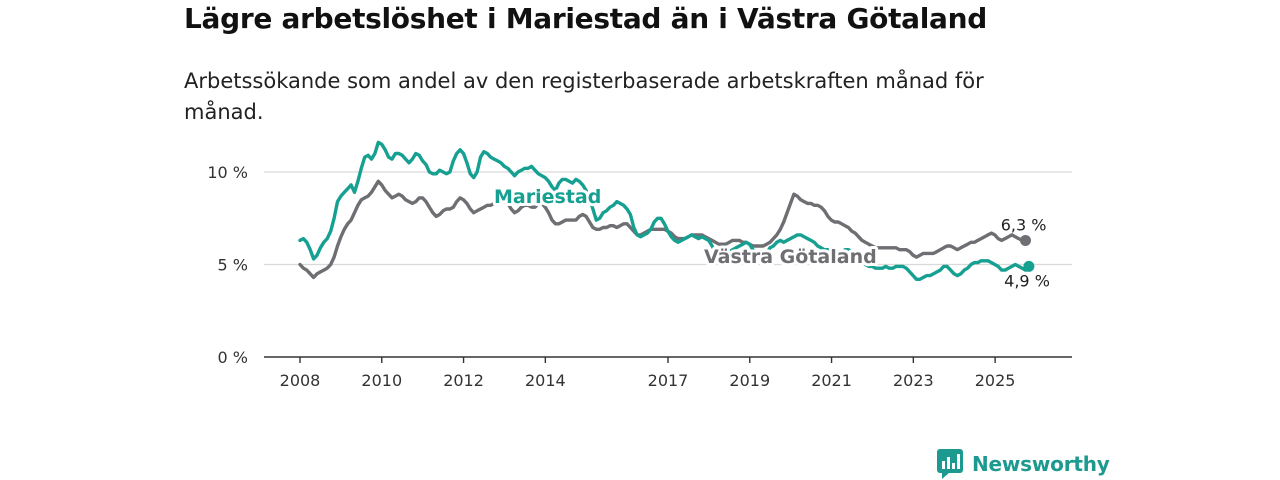  Describe the element at coordinates (233, 357) in the screenshot. I see `y-tick-label: 0 %` at that location.